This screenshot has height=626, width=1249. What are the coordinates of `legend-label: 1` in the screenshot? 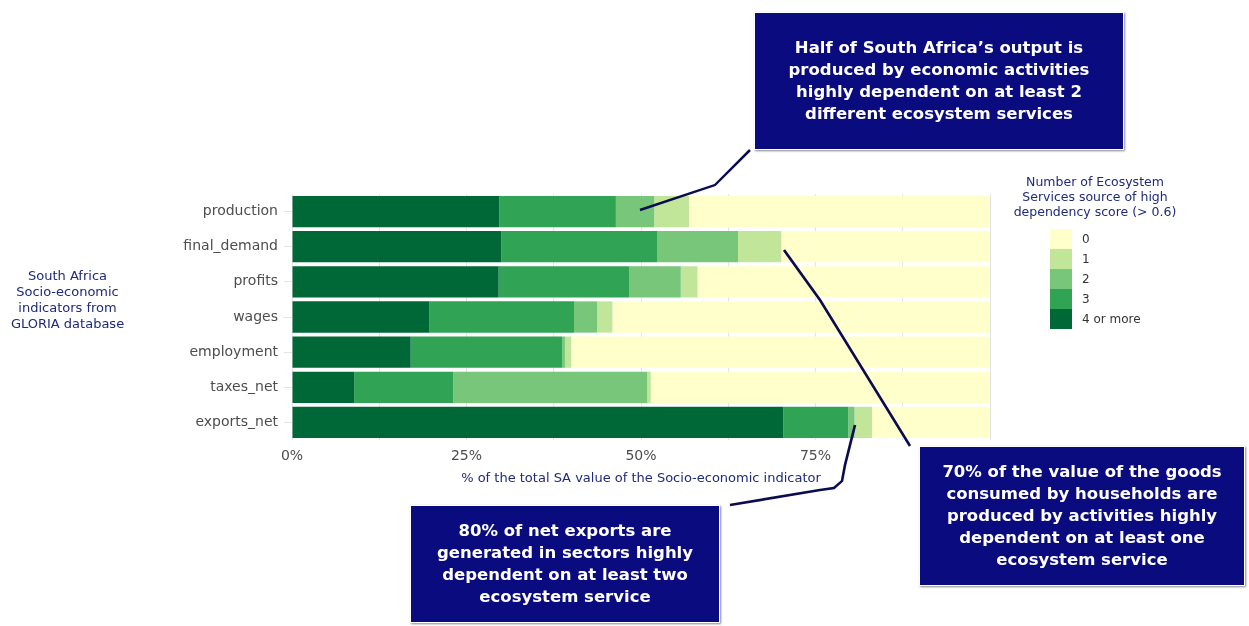 It's located at (1086, 259).